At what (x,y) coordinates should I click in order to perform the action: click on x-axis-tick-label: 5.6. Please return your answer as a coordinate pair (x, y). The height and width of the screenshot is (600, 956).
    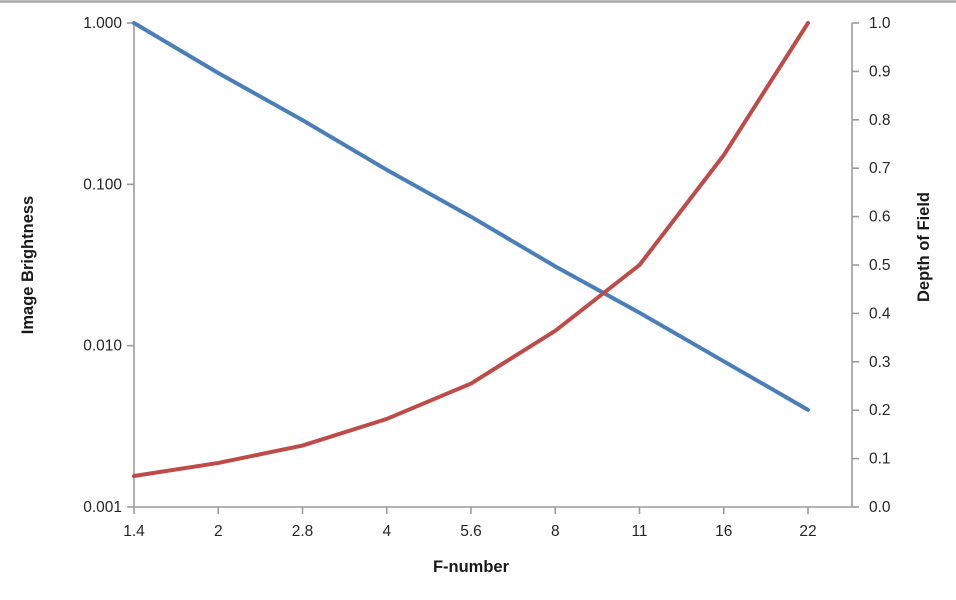
    Looking at the image, I should click on (471, 531).